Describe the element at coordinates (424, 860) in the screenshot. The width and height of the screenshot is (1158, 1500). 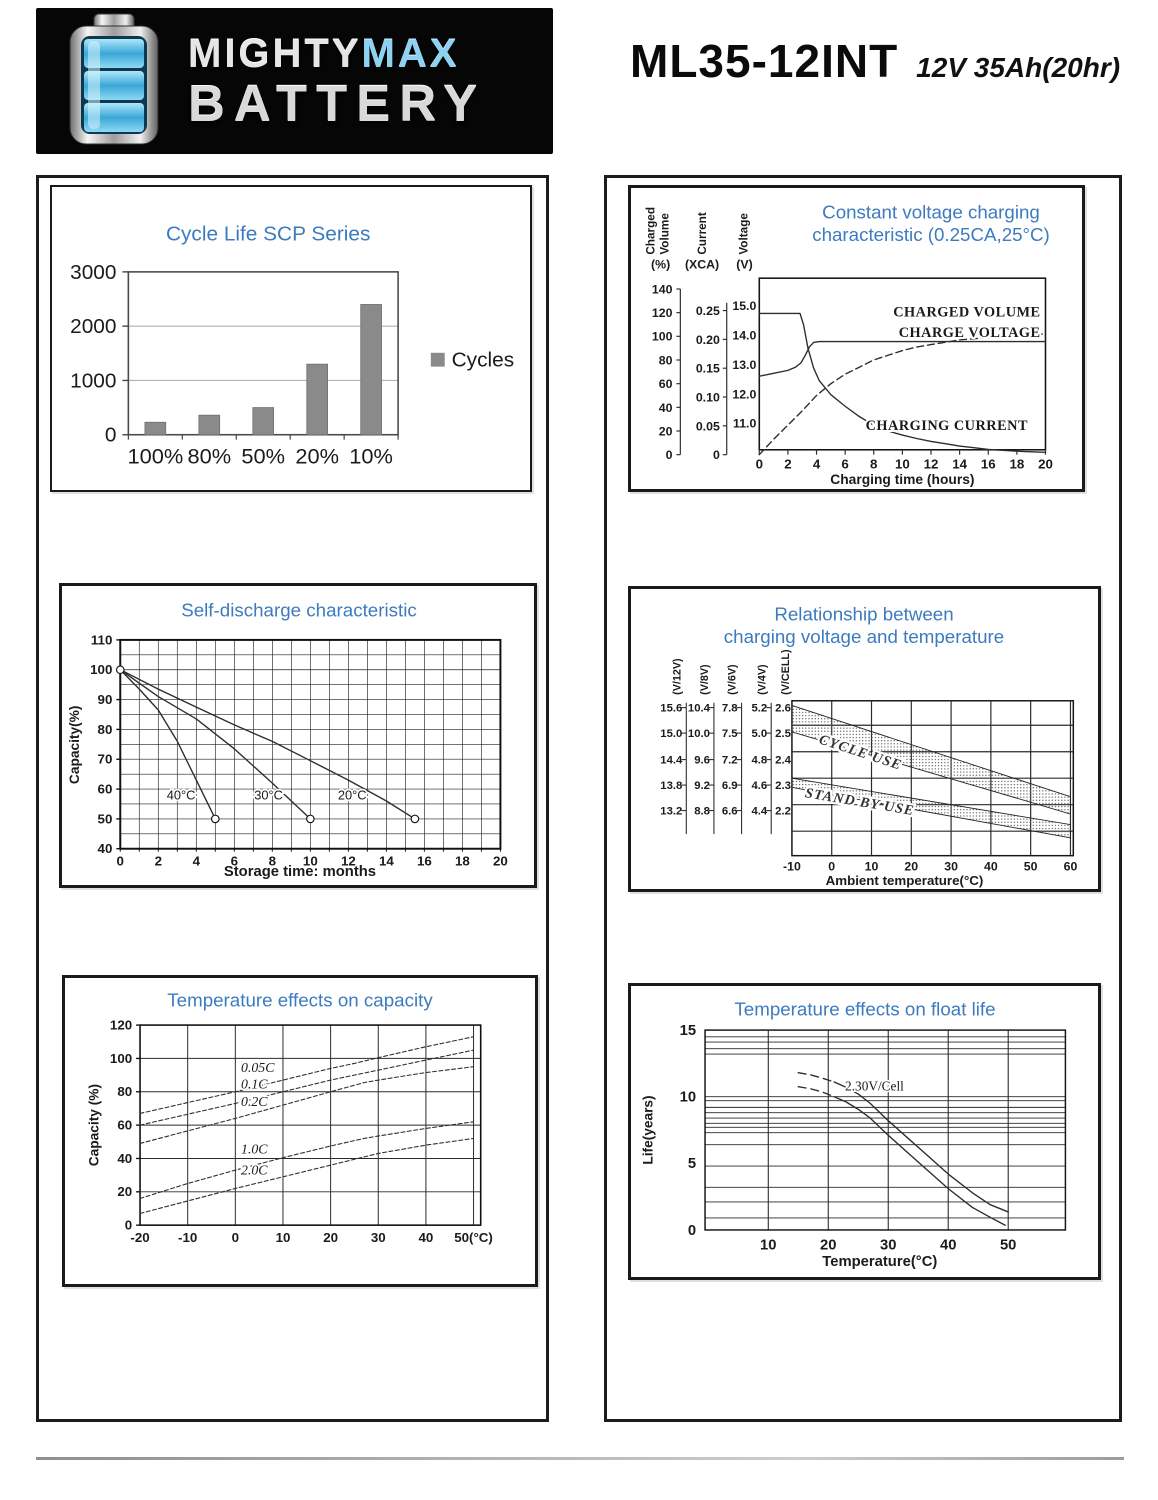
I see `svg-text: 16` at that location.